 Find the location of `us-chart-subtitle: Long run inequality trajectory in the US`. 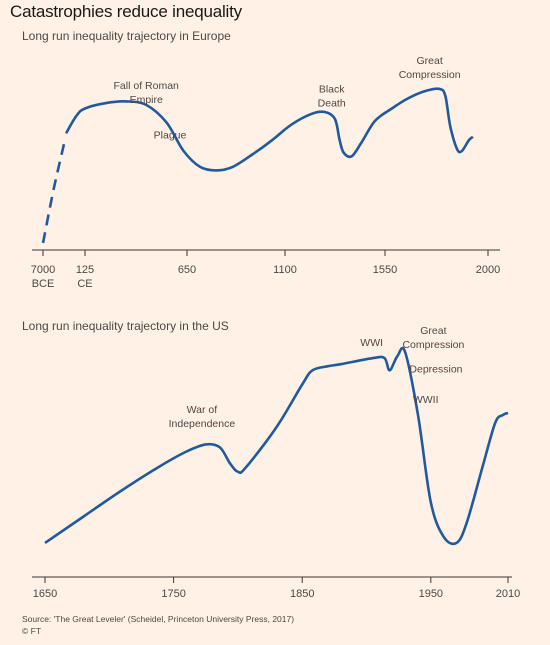

us-chart-subtitle: Long run inequality trajectory in the US is located at coordinates (125, 326).